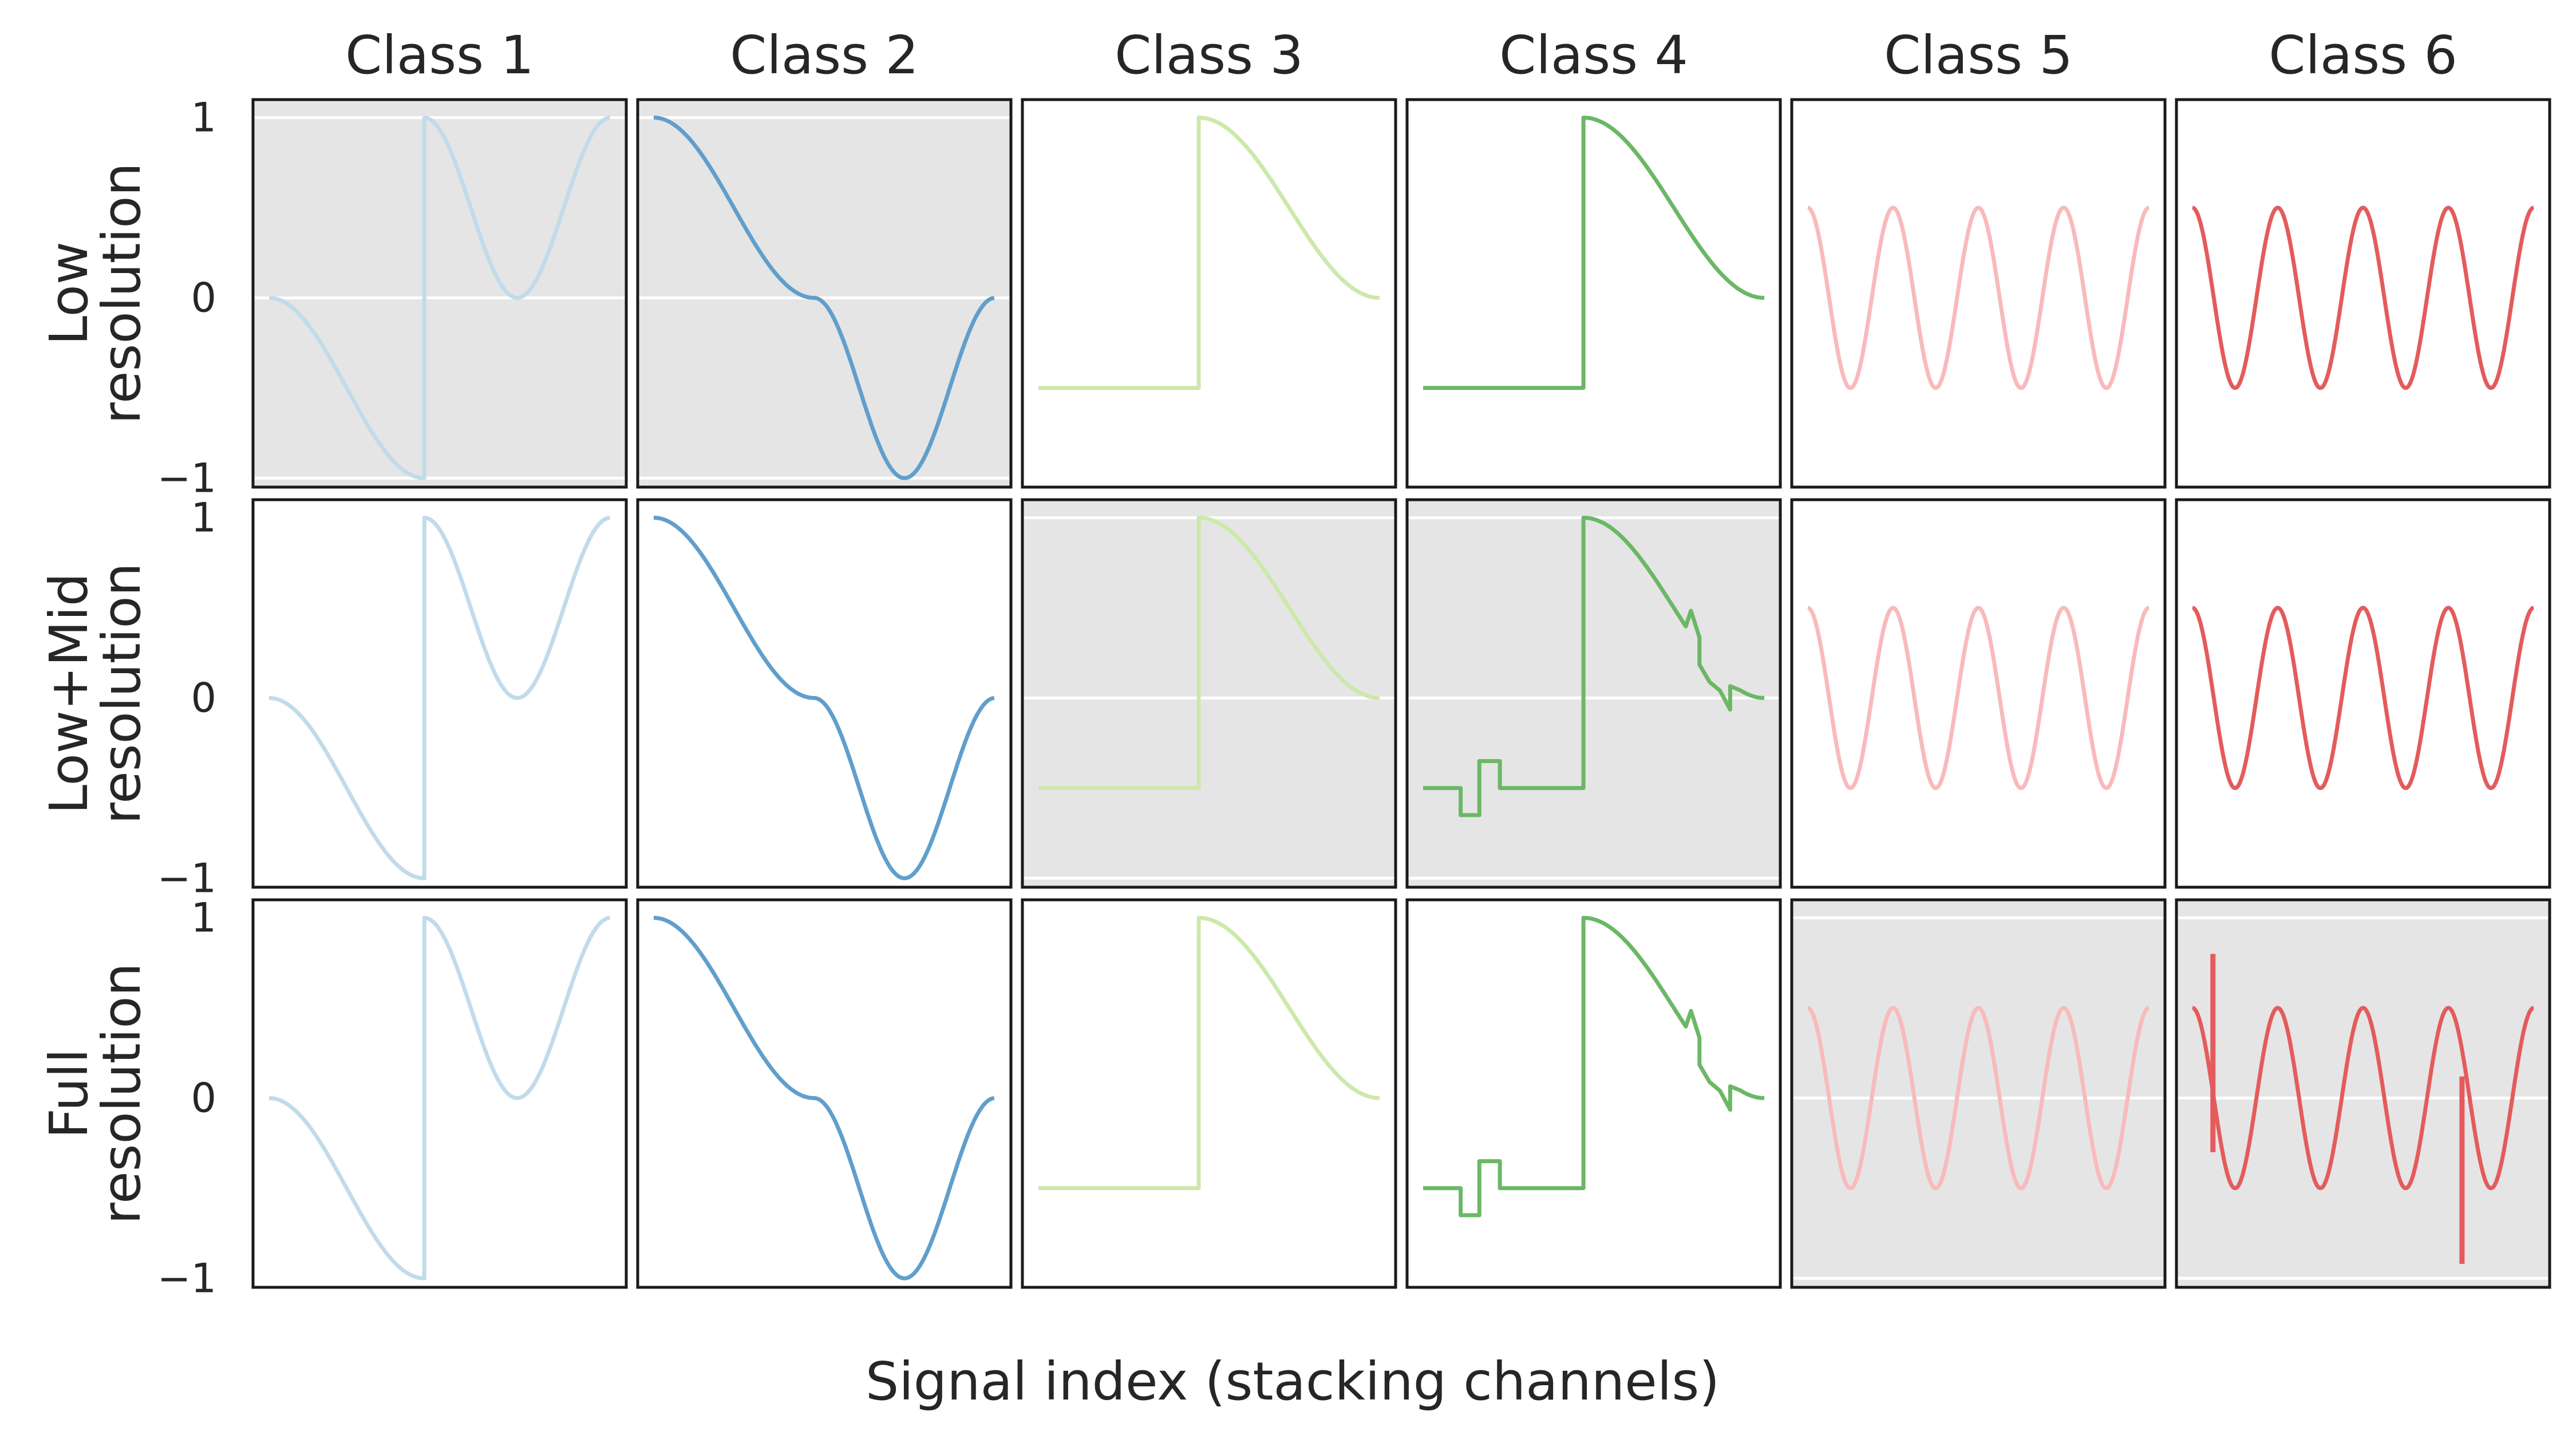 The height and width of the screenshot is (1431, 2576). Describe the element at coordinates (439, 55) in the screenshot. I see `column-title: Class 1` at that location.